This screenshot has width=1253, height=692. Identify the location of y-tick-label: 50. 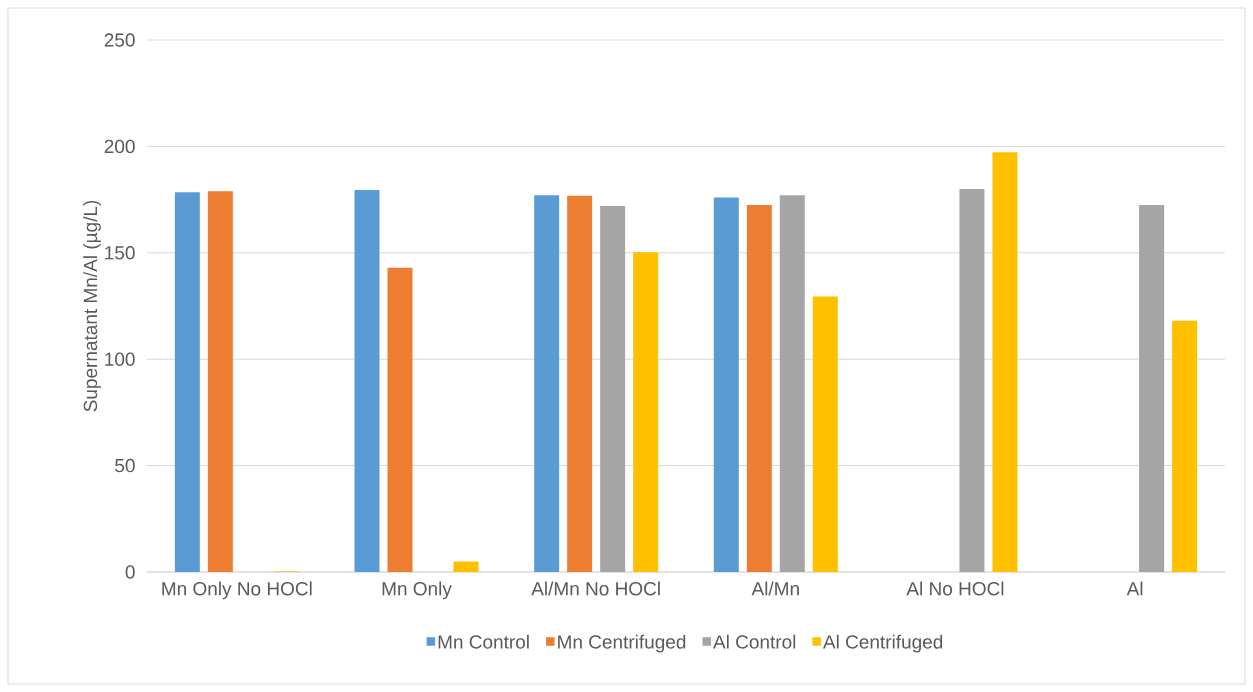
(125, 465).